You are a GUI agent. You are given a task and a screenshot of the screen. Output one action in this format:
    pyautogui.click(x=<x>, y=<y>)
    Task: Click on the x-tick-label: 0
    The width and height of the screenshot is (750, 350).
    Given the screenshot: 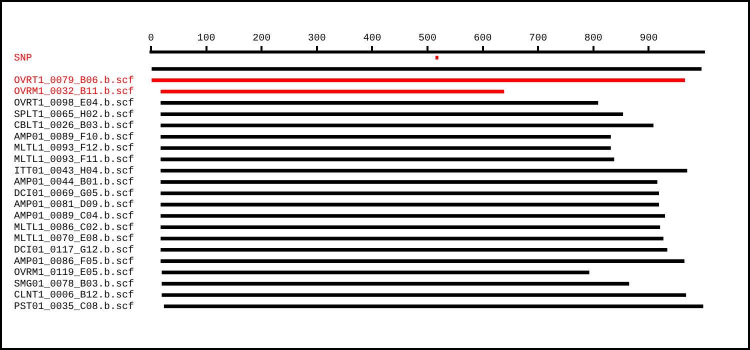 What is the action you would take?
    pyautogui.click(x=151, y=39)
    